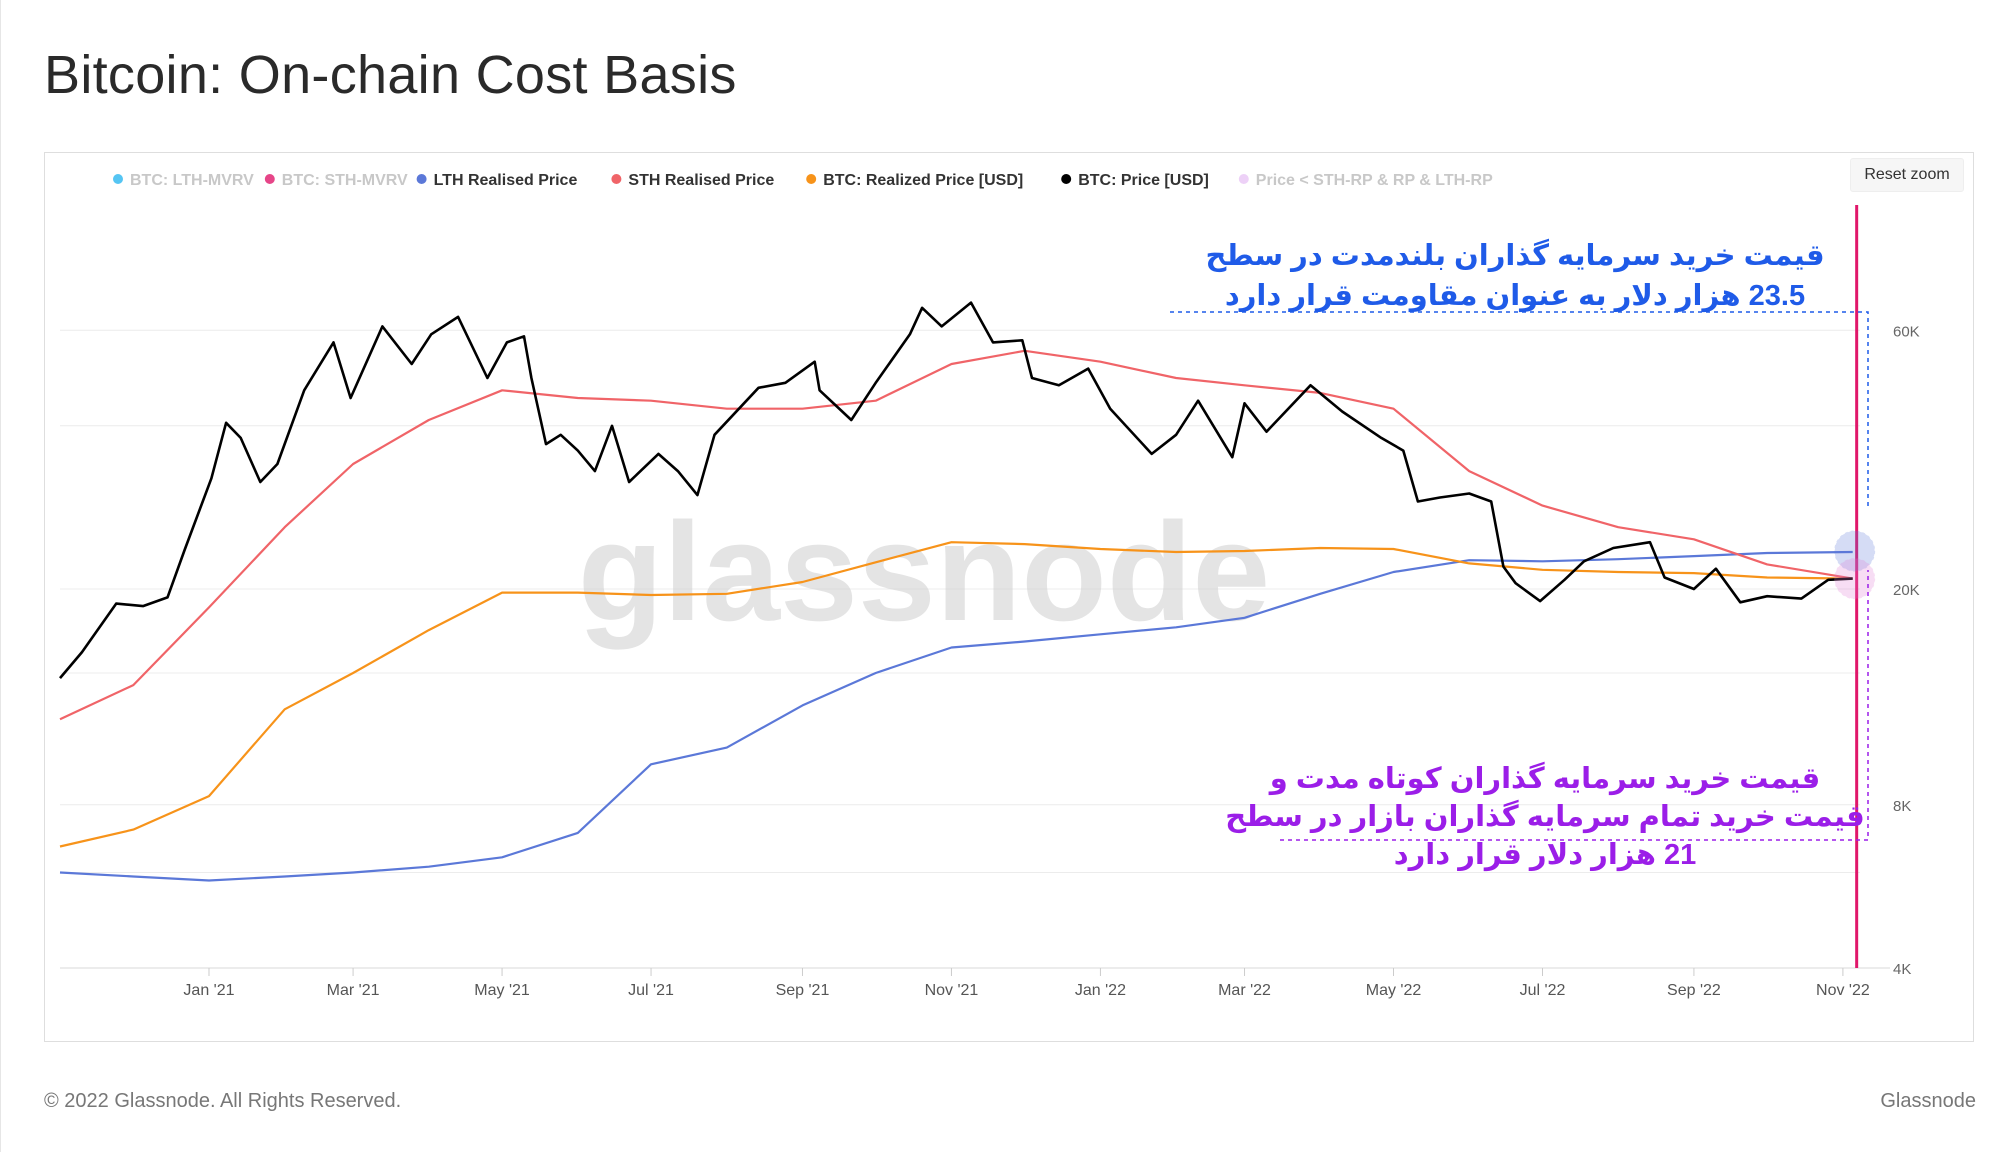  What do you see at coordinates (1906, 331) in the screenshot?
I see `y-tick-label: 60K` at bounding box center [1906, 331].